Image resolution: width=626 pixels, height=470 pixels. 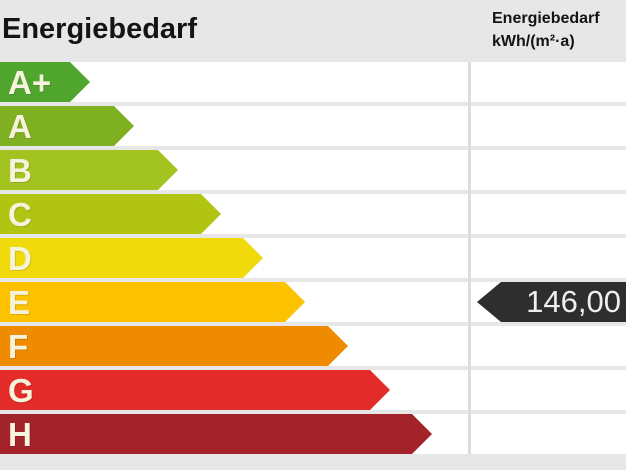 I want to click on rating-arrow: A, so click(x=67, y=126).